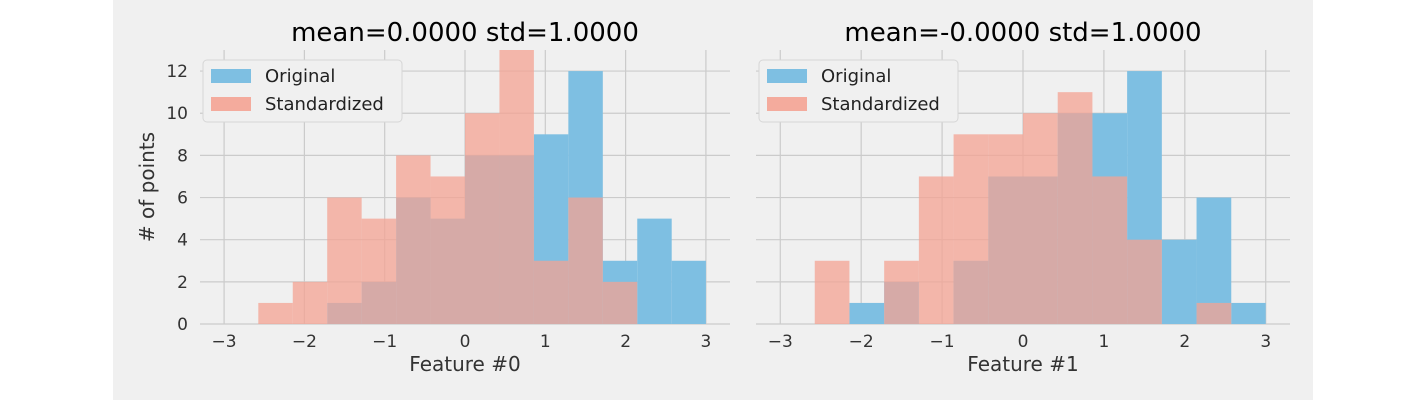  What do you see at coordinates (177, 72) in the screenshot?
I see `y-tick-label: 12` at bounding box center [177, 72].